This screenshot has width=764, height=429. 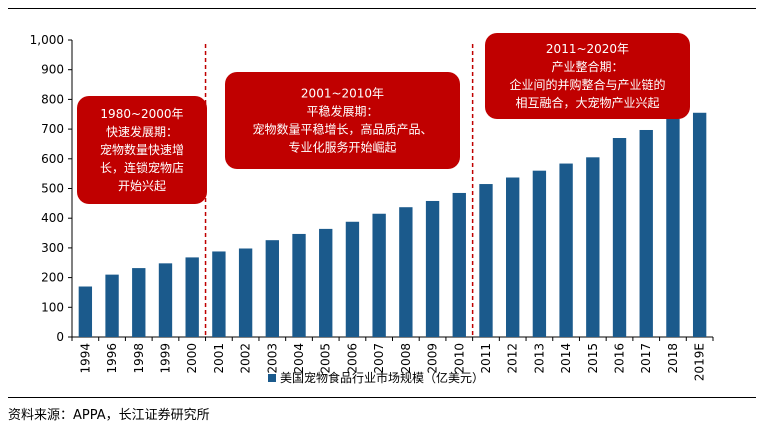 What do you see at coordinates (141, 114) in the screenshot?
I see `annotation-text: 1980~2000年` at bounding box center [141, 114].